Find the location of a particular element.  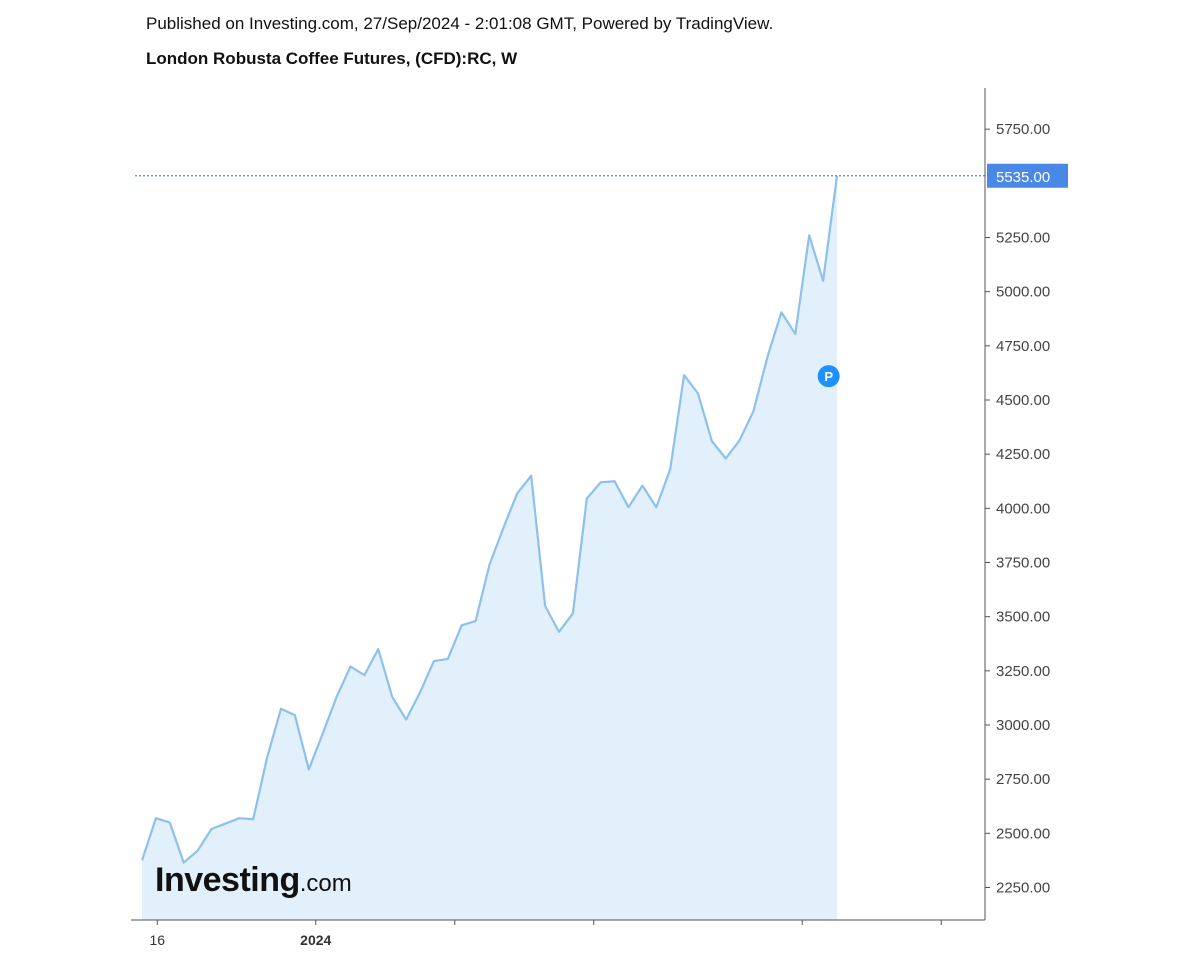

marker-label: P is located at coordinates (828, 376).